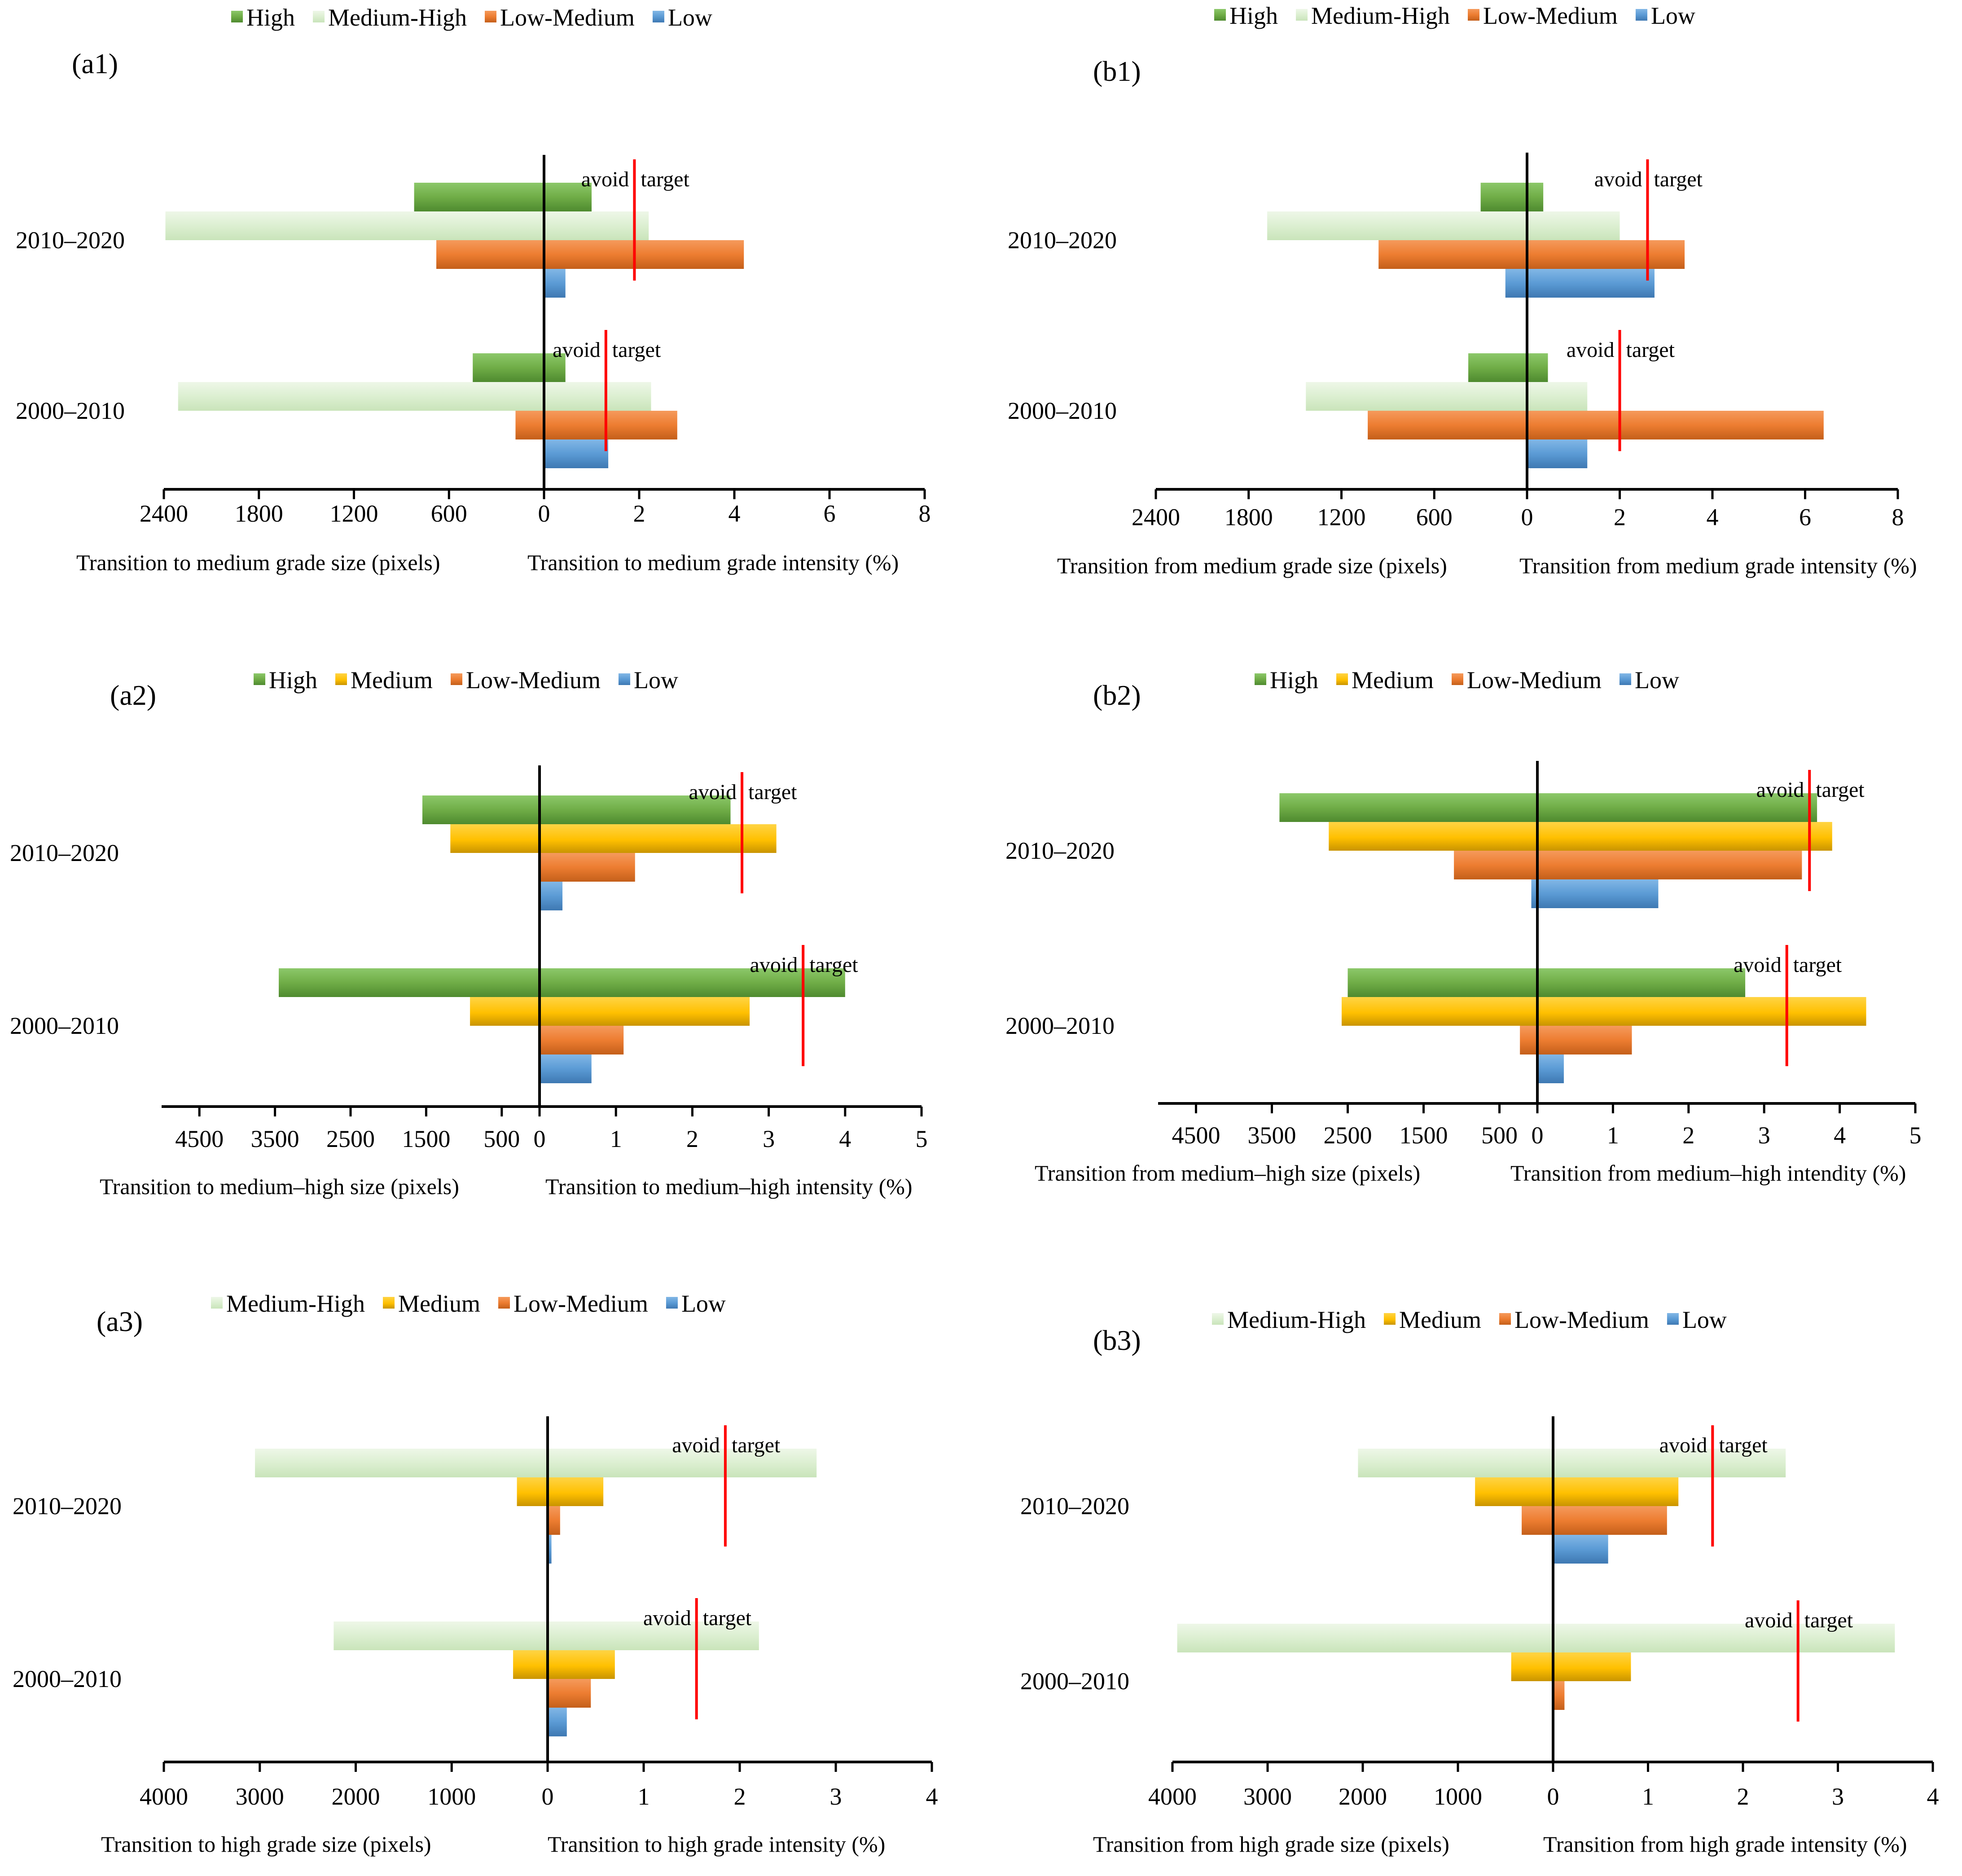 The height and width of the screenshot is (1876, 1962). I want to click on intensity-tick-label: 2, so click(692, 1138).